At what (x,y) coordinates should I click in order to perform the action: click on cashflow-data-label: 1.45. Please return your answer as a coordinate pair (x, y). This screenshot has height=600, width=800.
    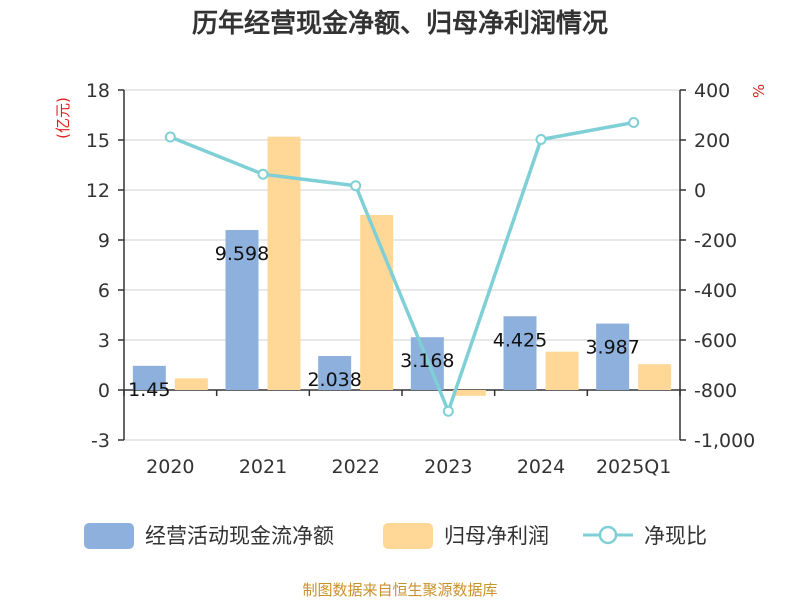
    Looking at the image, I should click on (149, 390).